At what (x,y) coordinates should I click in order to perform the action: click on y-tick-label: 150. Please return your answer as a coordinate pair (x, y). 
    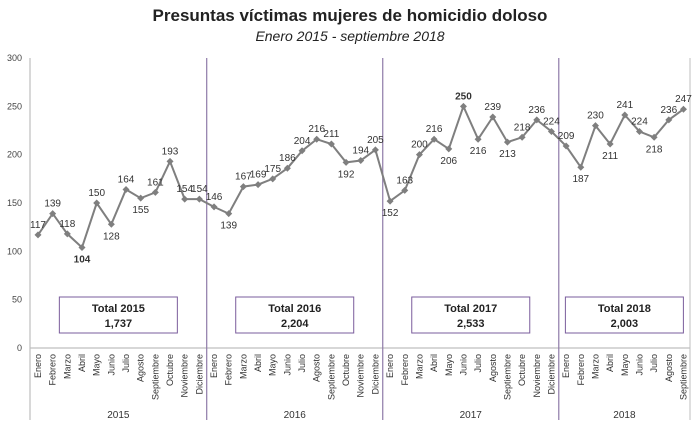
    Looking at the image, I should click on (14, 203).